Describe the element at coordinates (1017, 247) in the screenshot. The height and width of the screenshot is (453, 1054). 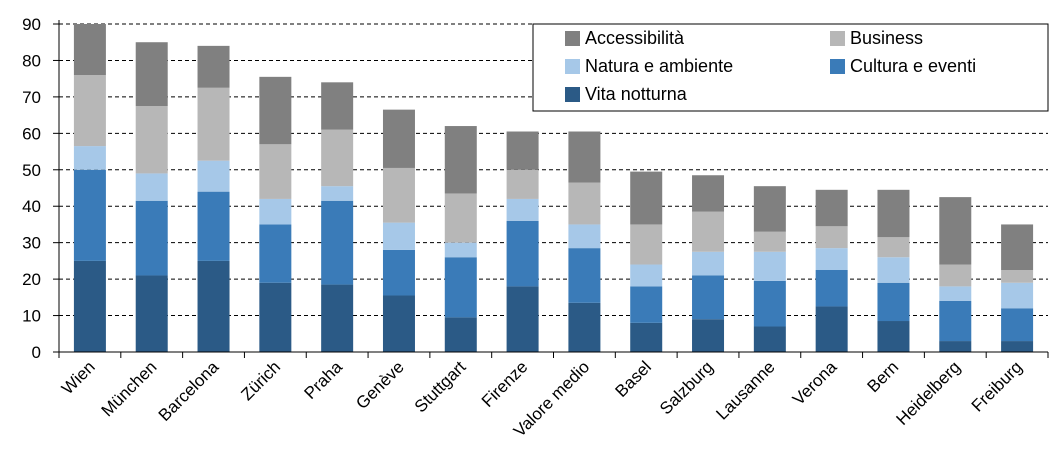
I see `bar-segment-accessibilit--freiburg` at that location.